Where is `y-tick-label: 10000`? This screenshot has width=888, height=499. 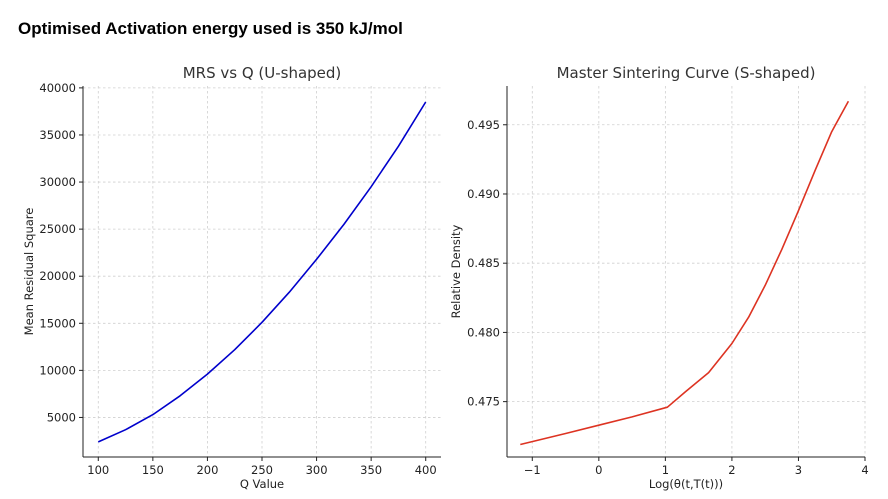 y-tick-label: 10000 is located at coordinates (57, 370).